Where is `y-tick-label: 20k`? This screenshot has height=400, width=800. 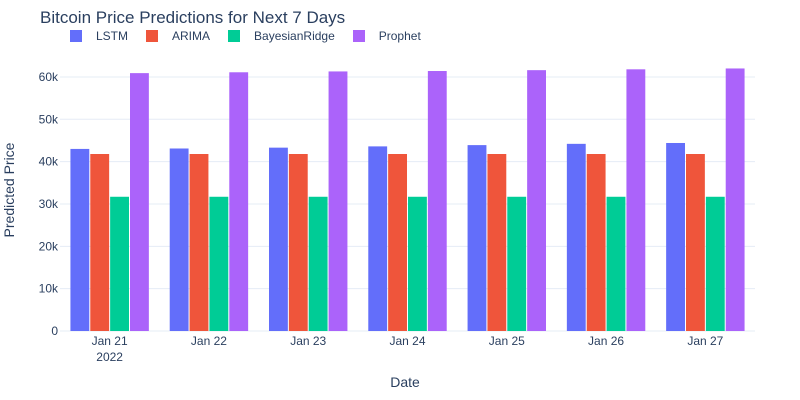
y-tick-label: 20k is located at coordinates (49, 246).